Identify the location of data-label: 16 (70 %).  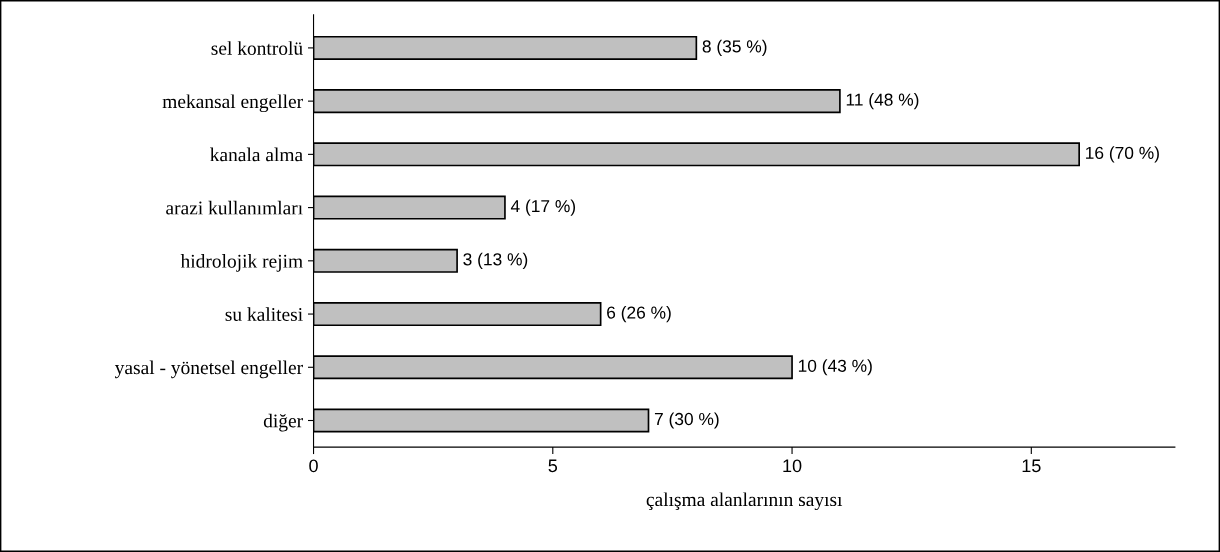
(1122, 154).